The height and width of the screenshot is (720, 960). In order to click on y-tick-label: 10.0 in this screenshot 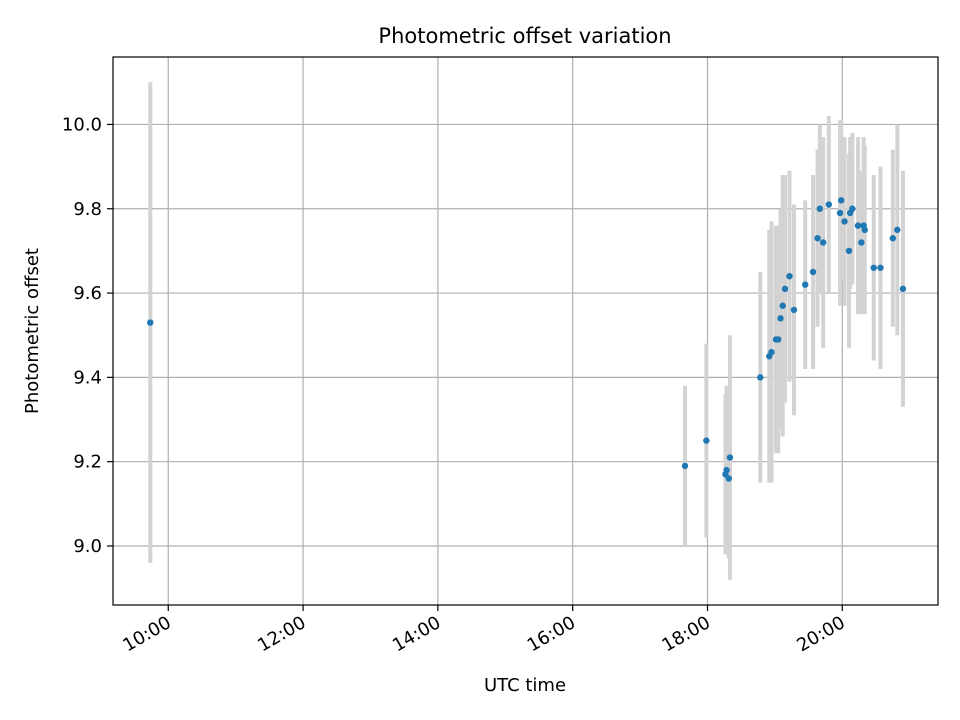, I will do `click(82, 124)`.